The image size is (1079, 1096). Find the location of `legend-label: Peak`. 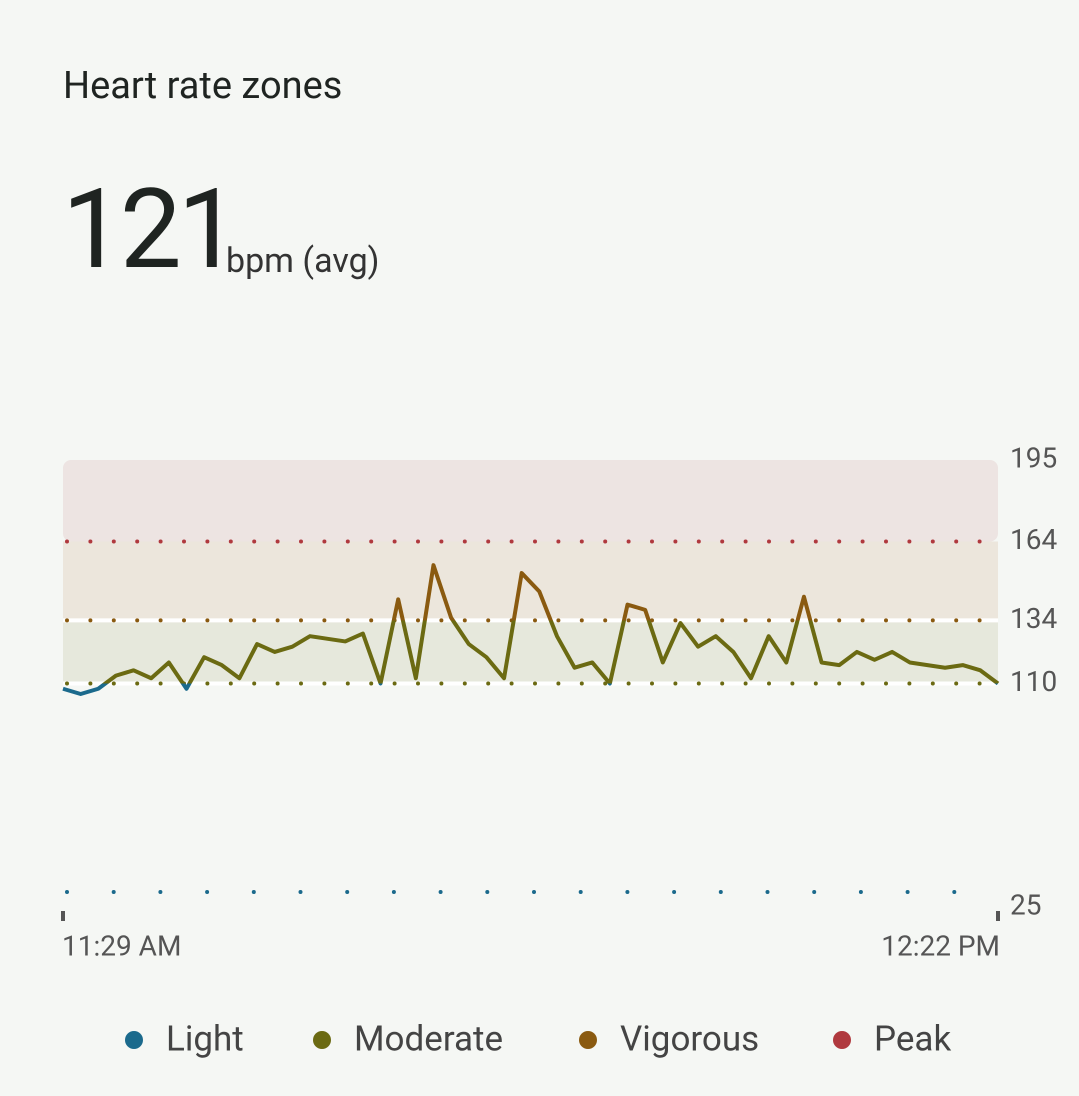

legend-label: Peak is located at coordinates (912, 1038).